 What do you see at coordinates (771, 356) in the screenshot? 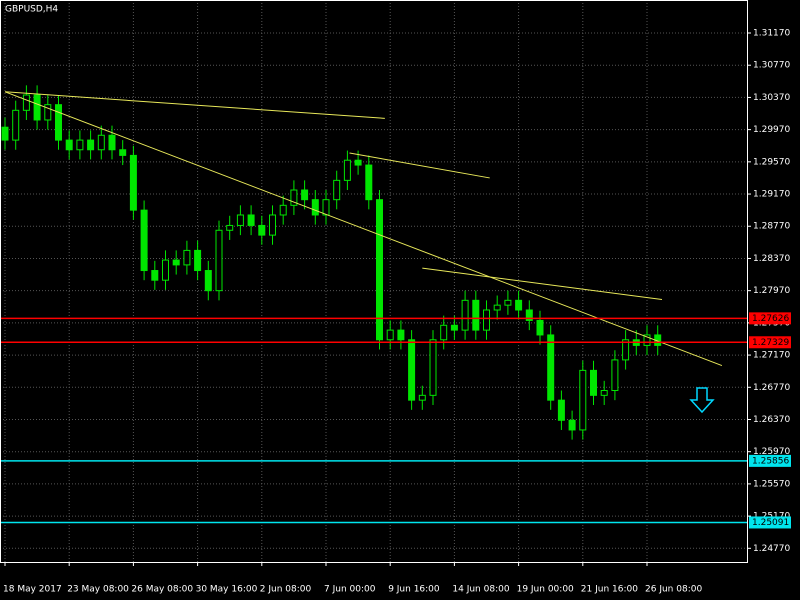
I see `y-tick-label: 1.27170` at bounding box center [771, 356].